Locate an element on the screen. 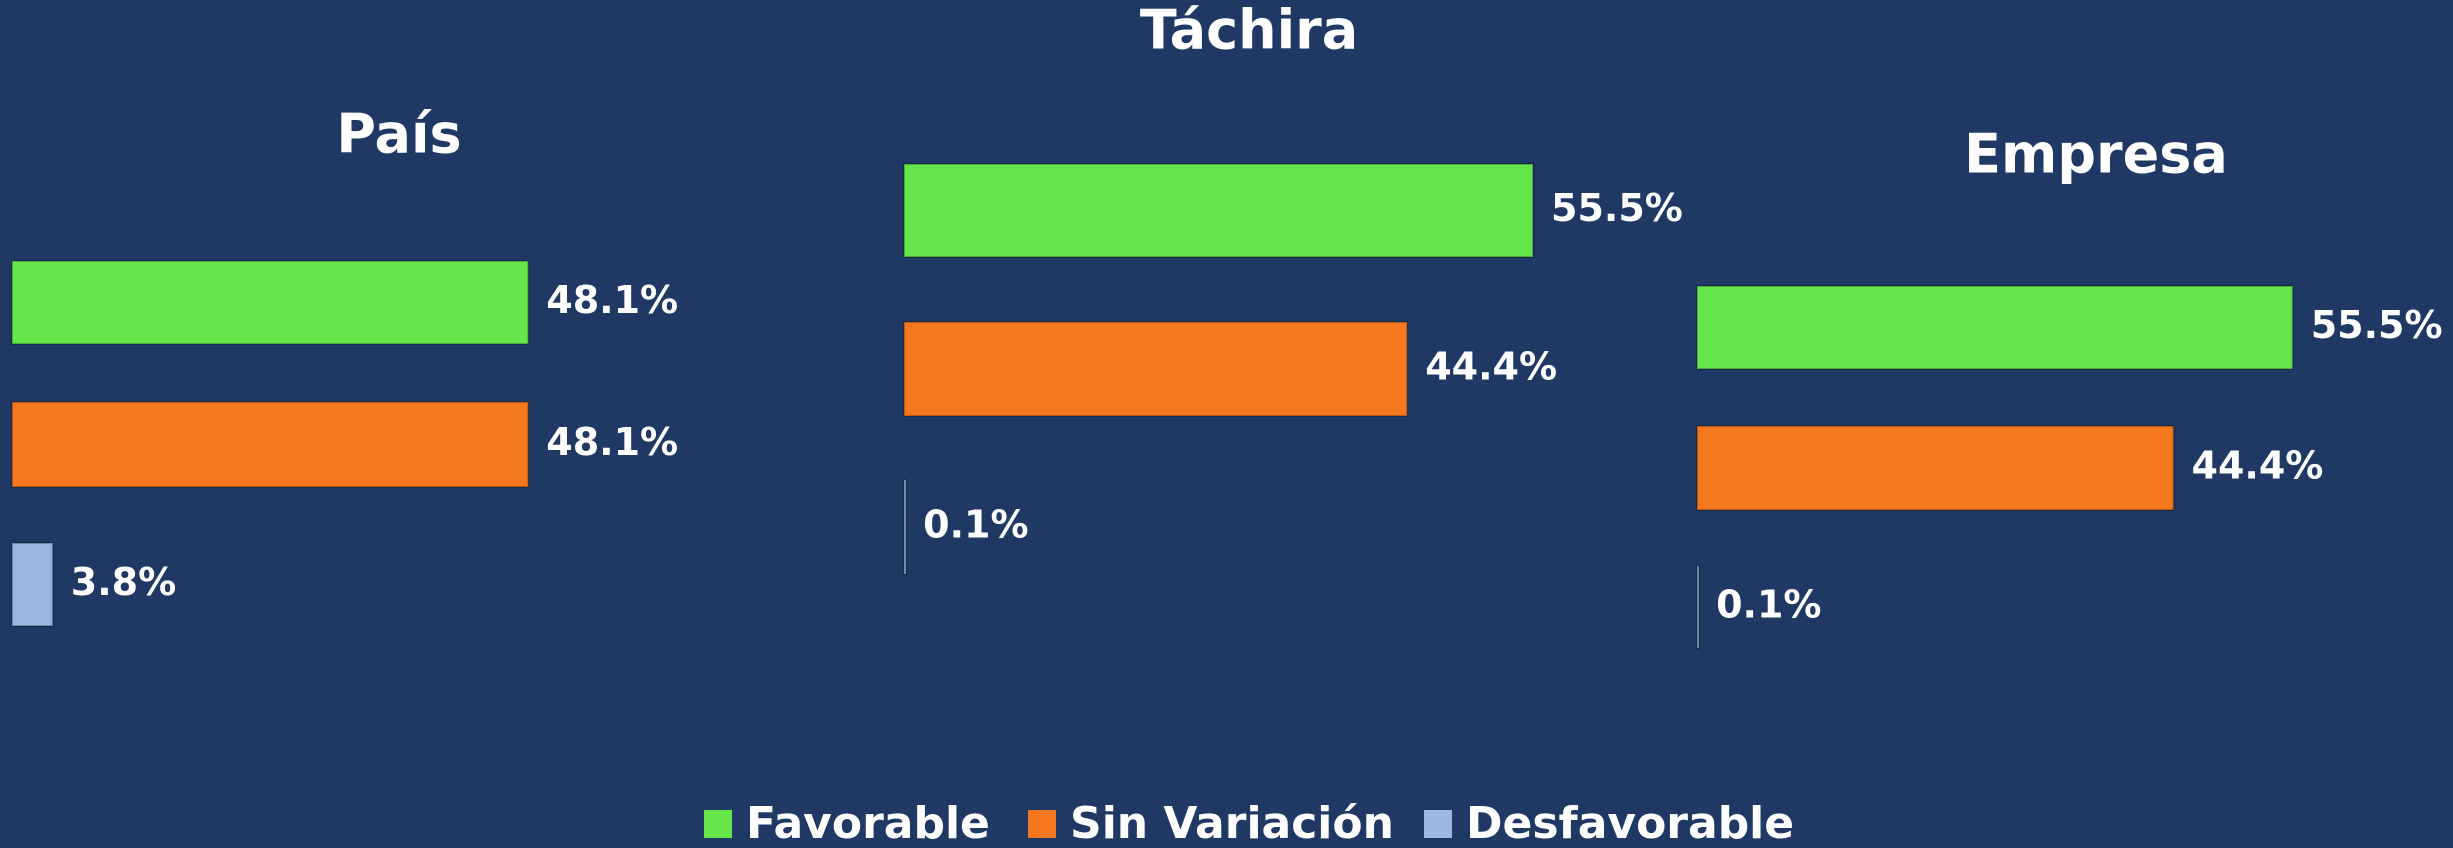  chart-title: País is located at coordinates (398, 134).